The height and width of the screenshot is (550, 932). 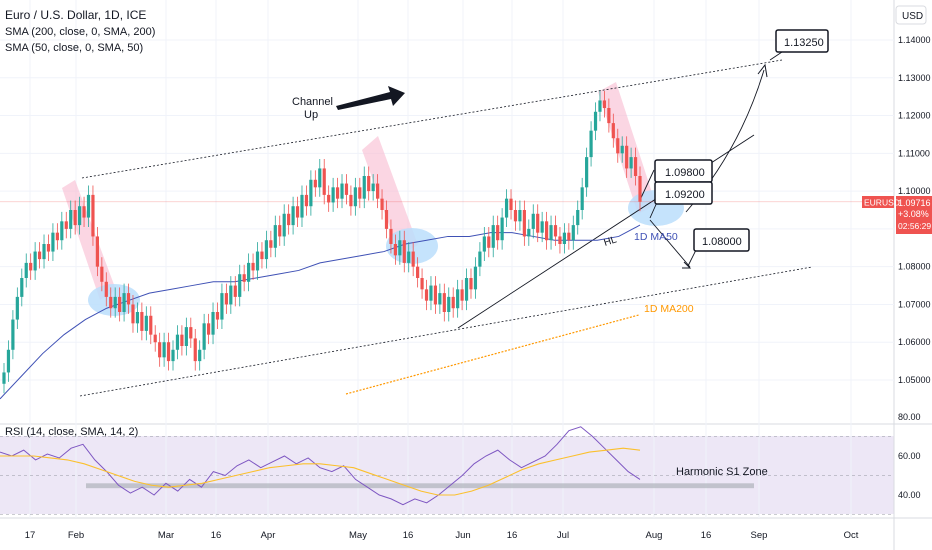 I want to click on rsi-series, so click(x=320, y=466).